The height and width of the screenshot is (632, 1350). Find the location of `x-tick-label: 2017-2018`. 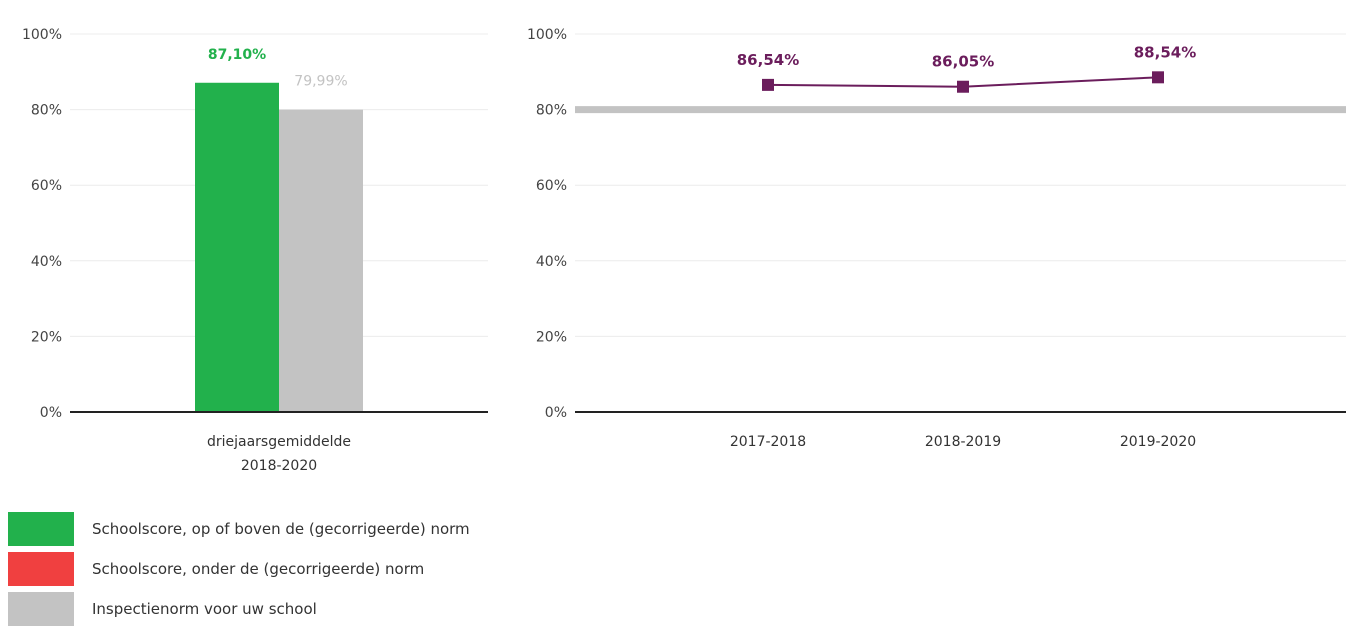

x-tick-label: 2017-2018 is located at coordinates (768, 442).